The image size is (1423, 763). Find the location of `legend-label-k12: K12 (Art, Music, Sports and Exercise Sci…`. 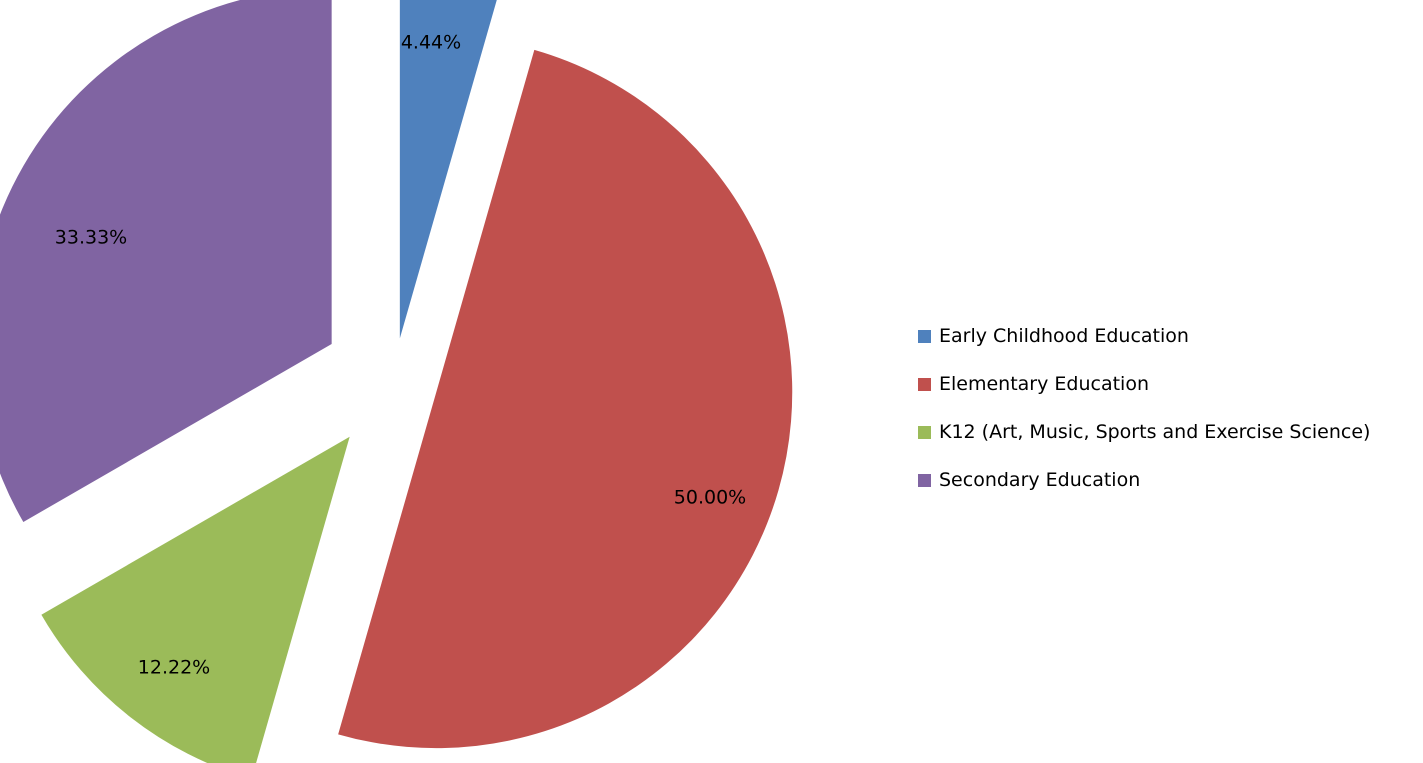

legend-label-k12: K12 (Art, Music, Sports and Exercise Sci… is located at coordinates (1155, 432).